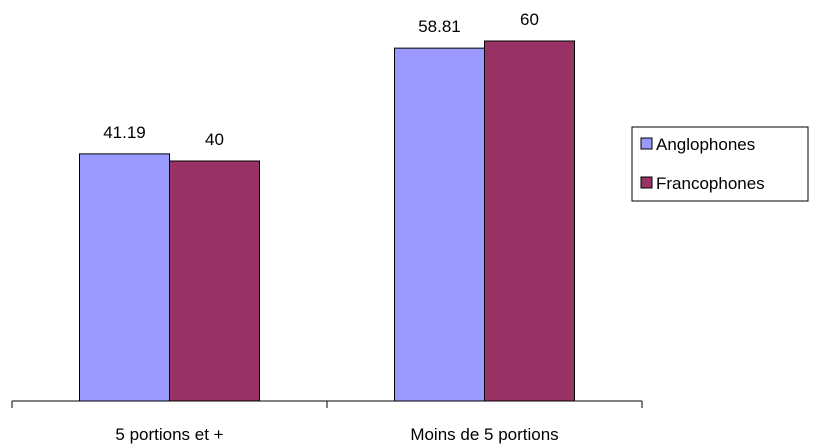 The height and width of the screenshot is (446, 817). Describe the element at coordinates (529, 19) in the screenshot. I see `data-label-francophones-moins-de-5-portions: 60` at that location.